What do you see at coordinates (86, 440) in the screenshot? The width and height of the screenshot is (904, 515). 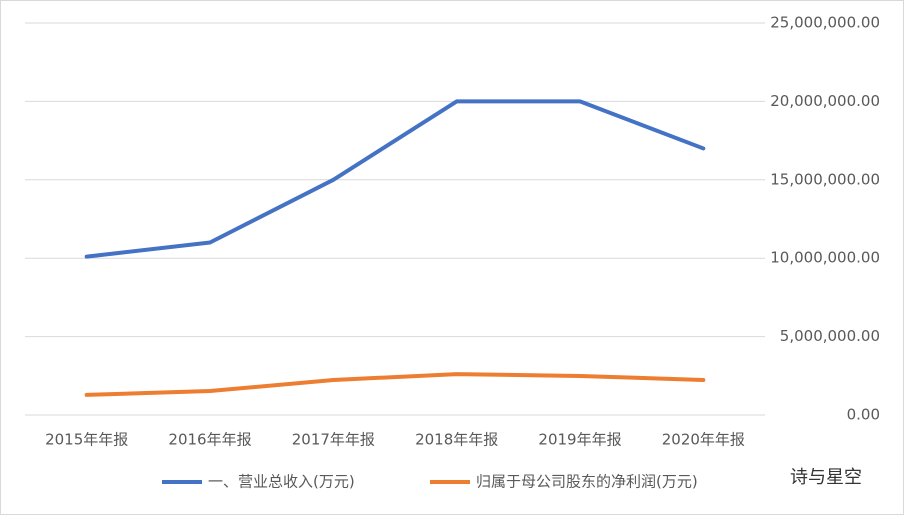 I see `x-tick-label: 2015年年报` at bounding box center [86, 440].